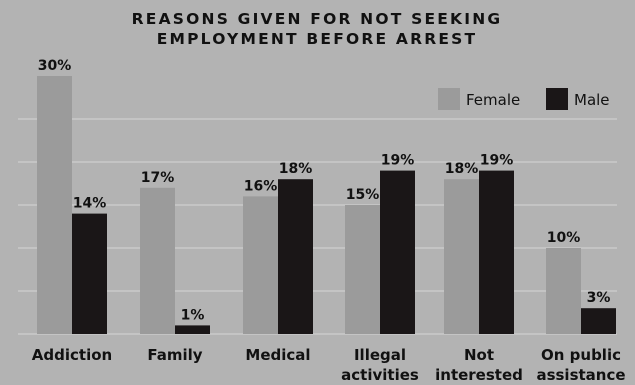 The image size is (635, 385). Describe the element at coordinates (564, 238) in the screenshot. I see `data-label: 10%` at that location.